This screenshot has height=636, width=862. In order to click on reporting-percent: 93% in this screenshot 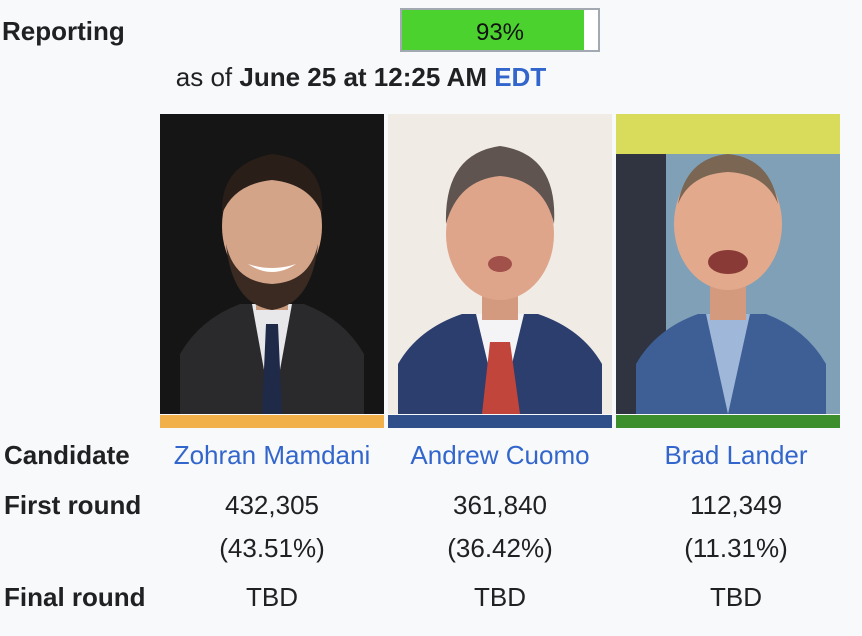, I will do `click(500, 32)`.